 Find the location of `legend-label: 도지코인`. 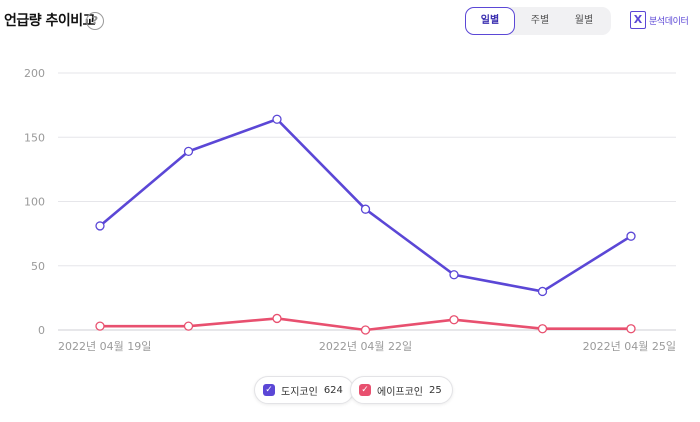

legend-label: 도지코인 is located at coordinates (299, 392).